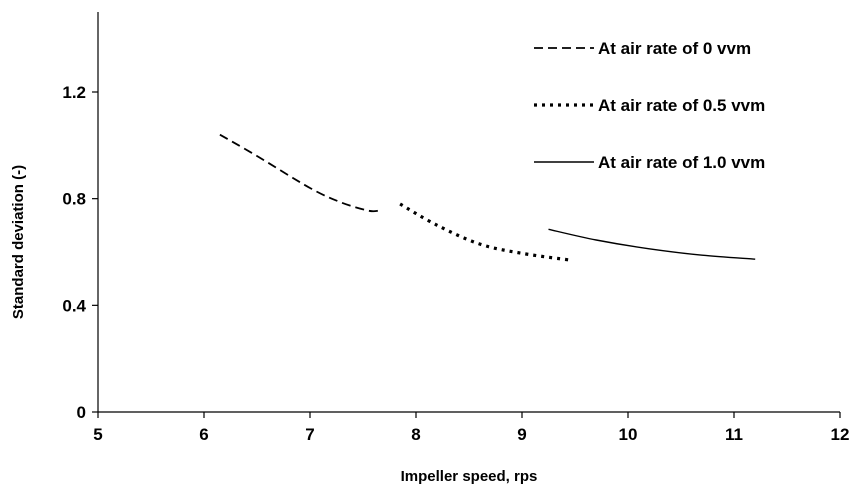 This screenshot has width=853, height=490. What do you see at coordinates (80, 252) in the screenshot?
I see `y-axis-ticks: 0 0.4 0.8 1.2` at bounding box center [80, 252].